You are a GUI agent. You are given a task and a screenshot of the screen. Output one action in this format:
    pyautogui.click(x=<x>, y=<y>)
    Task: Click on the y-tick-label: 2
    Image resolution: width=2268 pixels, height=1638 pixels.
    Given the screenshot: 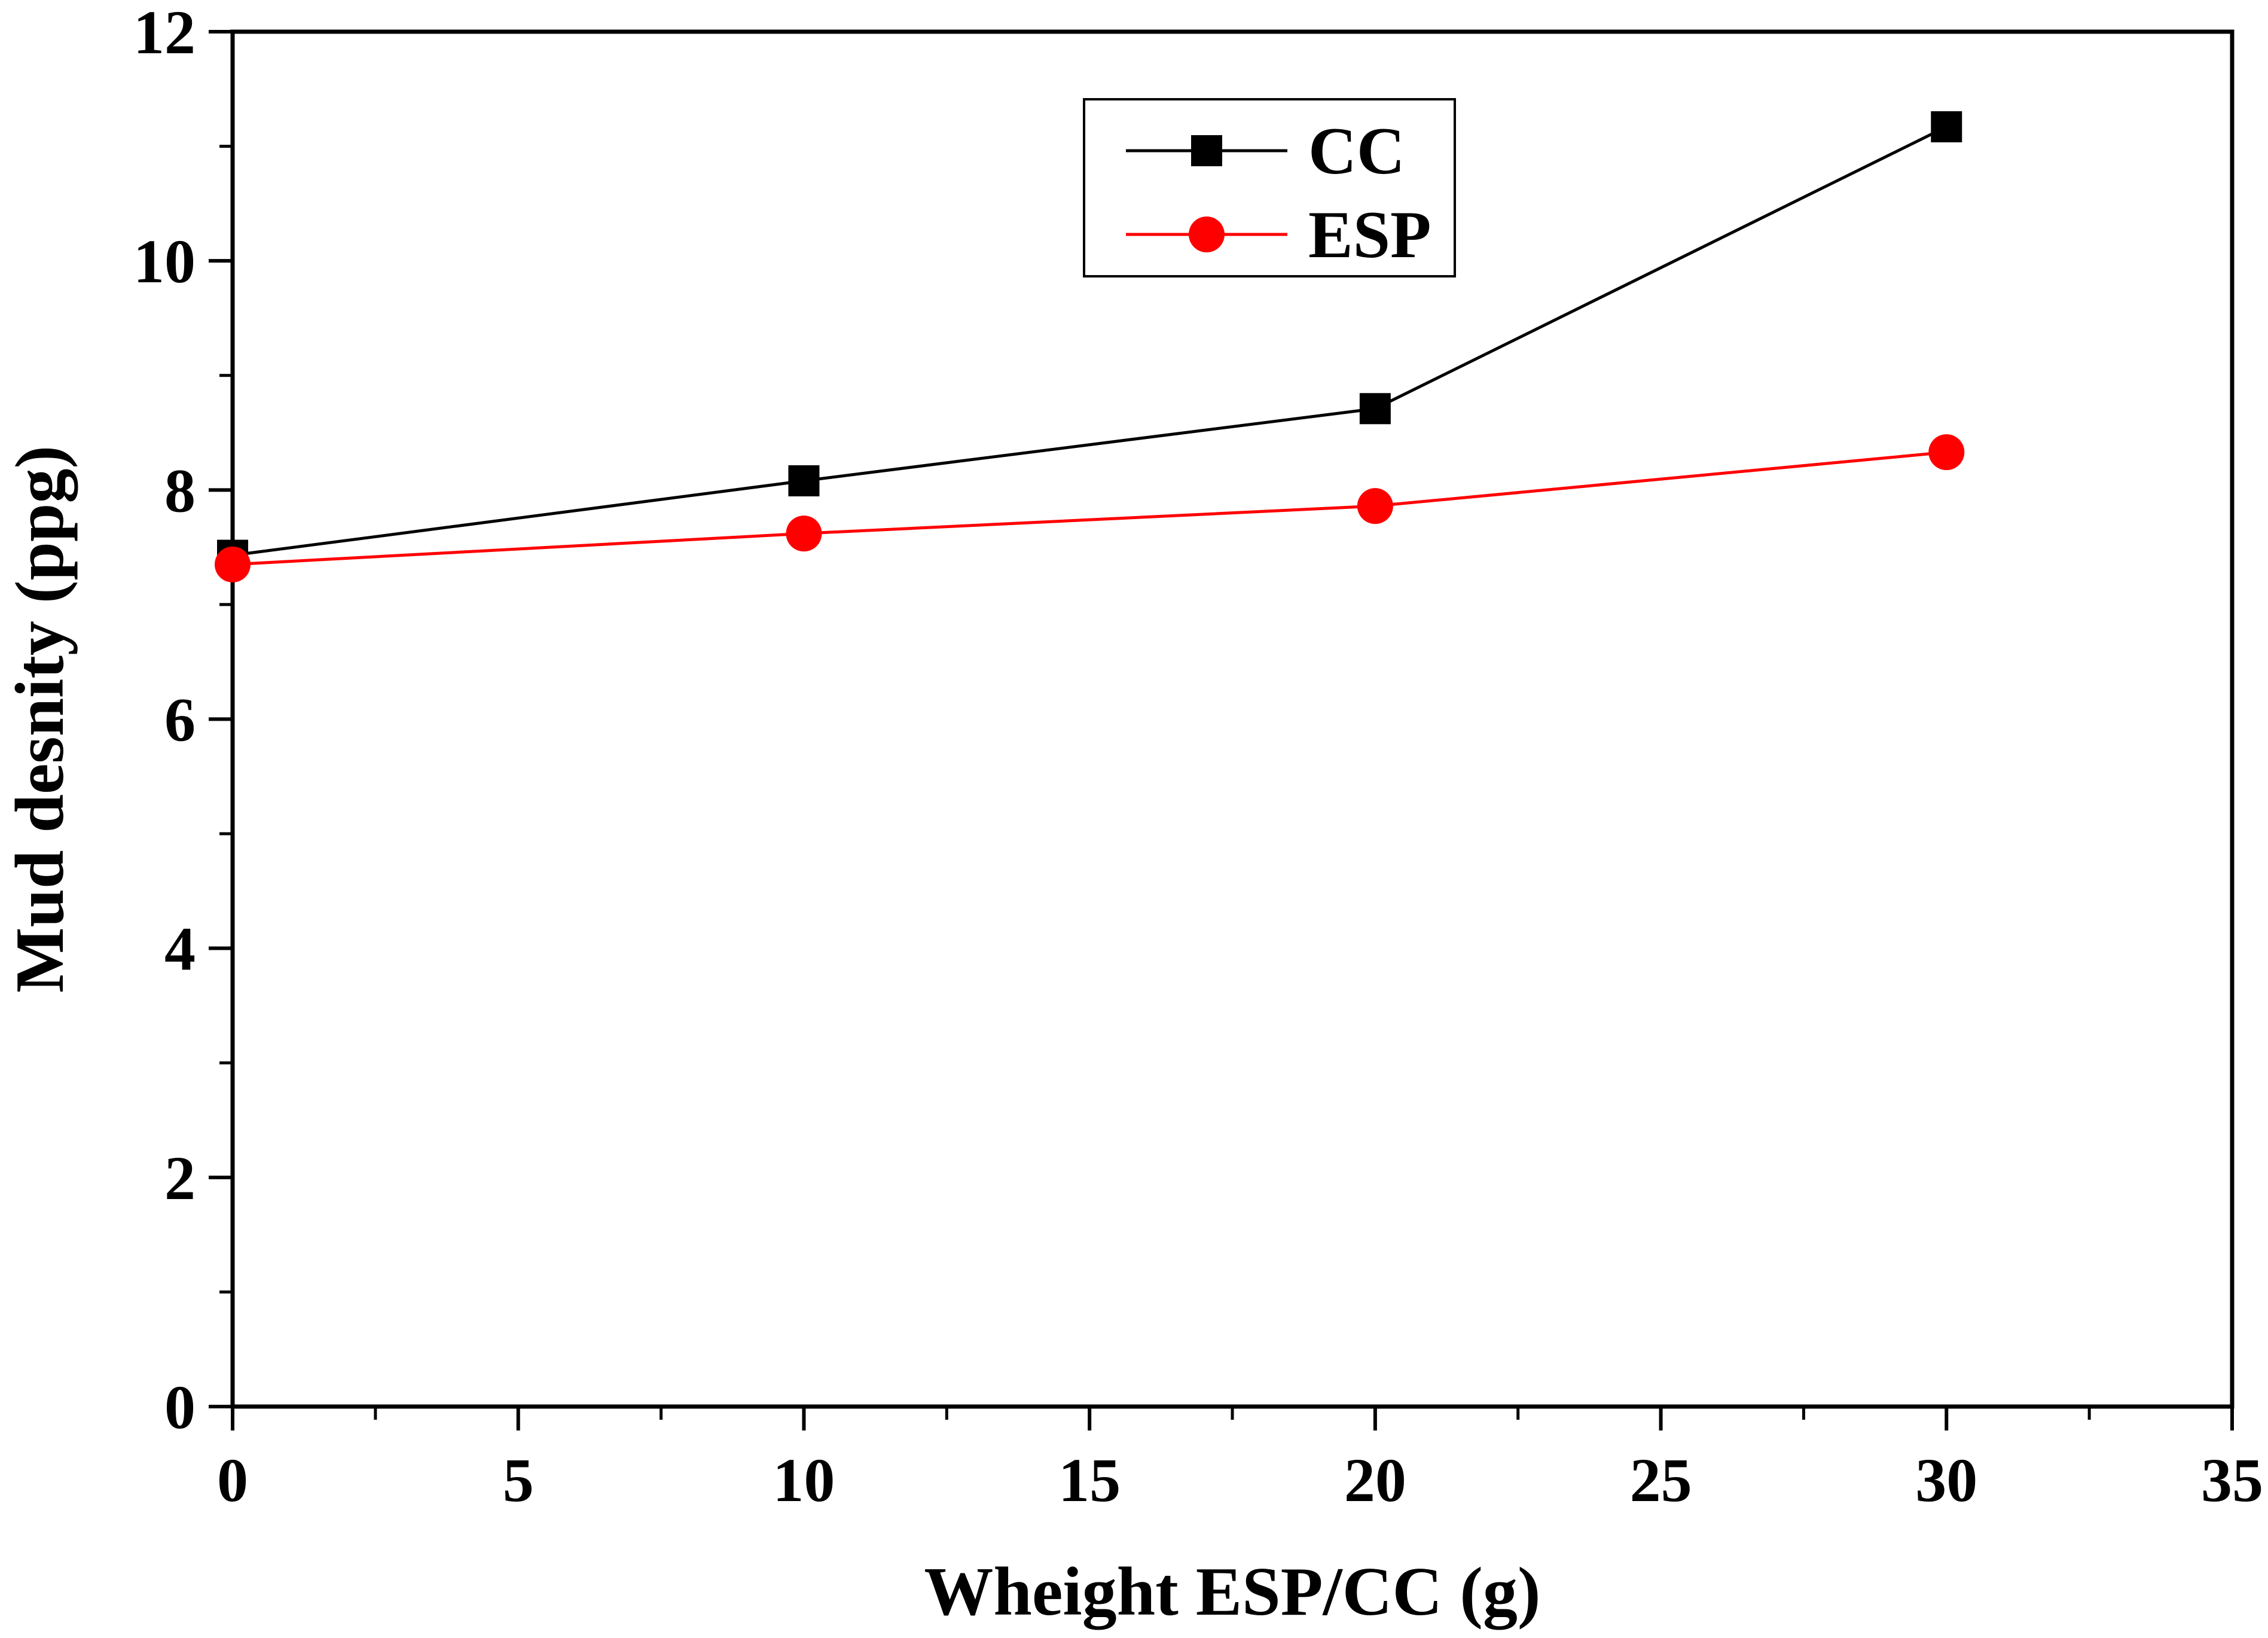 What is the action you would take?
    pyautogui.click(x=180, y=1178)
    